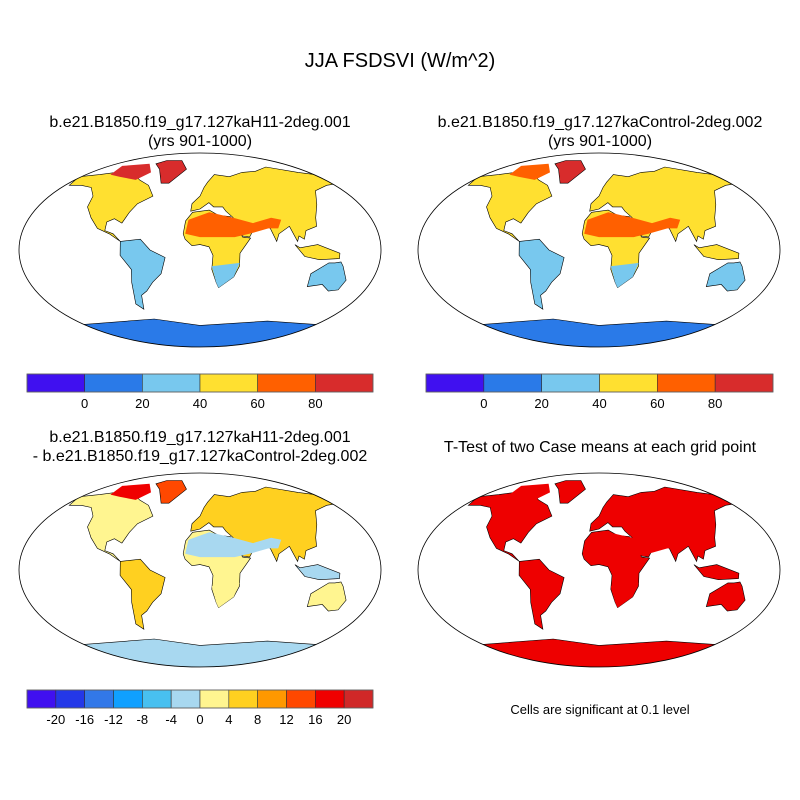  What do you see at coordinates (171, 719) in the screenshot?
I see `colorbar-difference-tick-label: -4` at bounding box center [171, 719].